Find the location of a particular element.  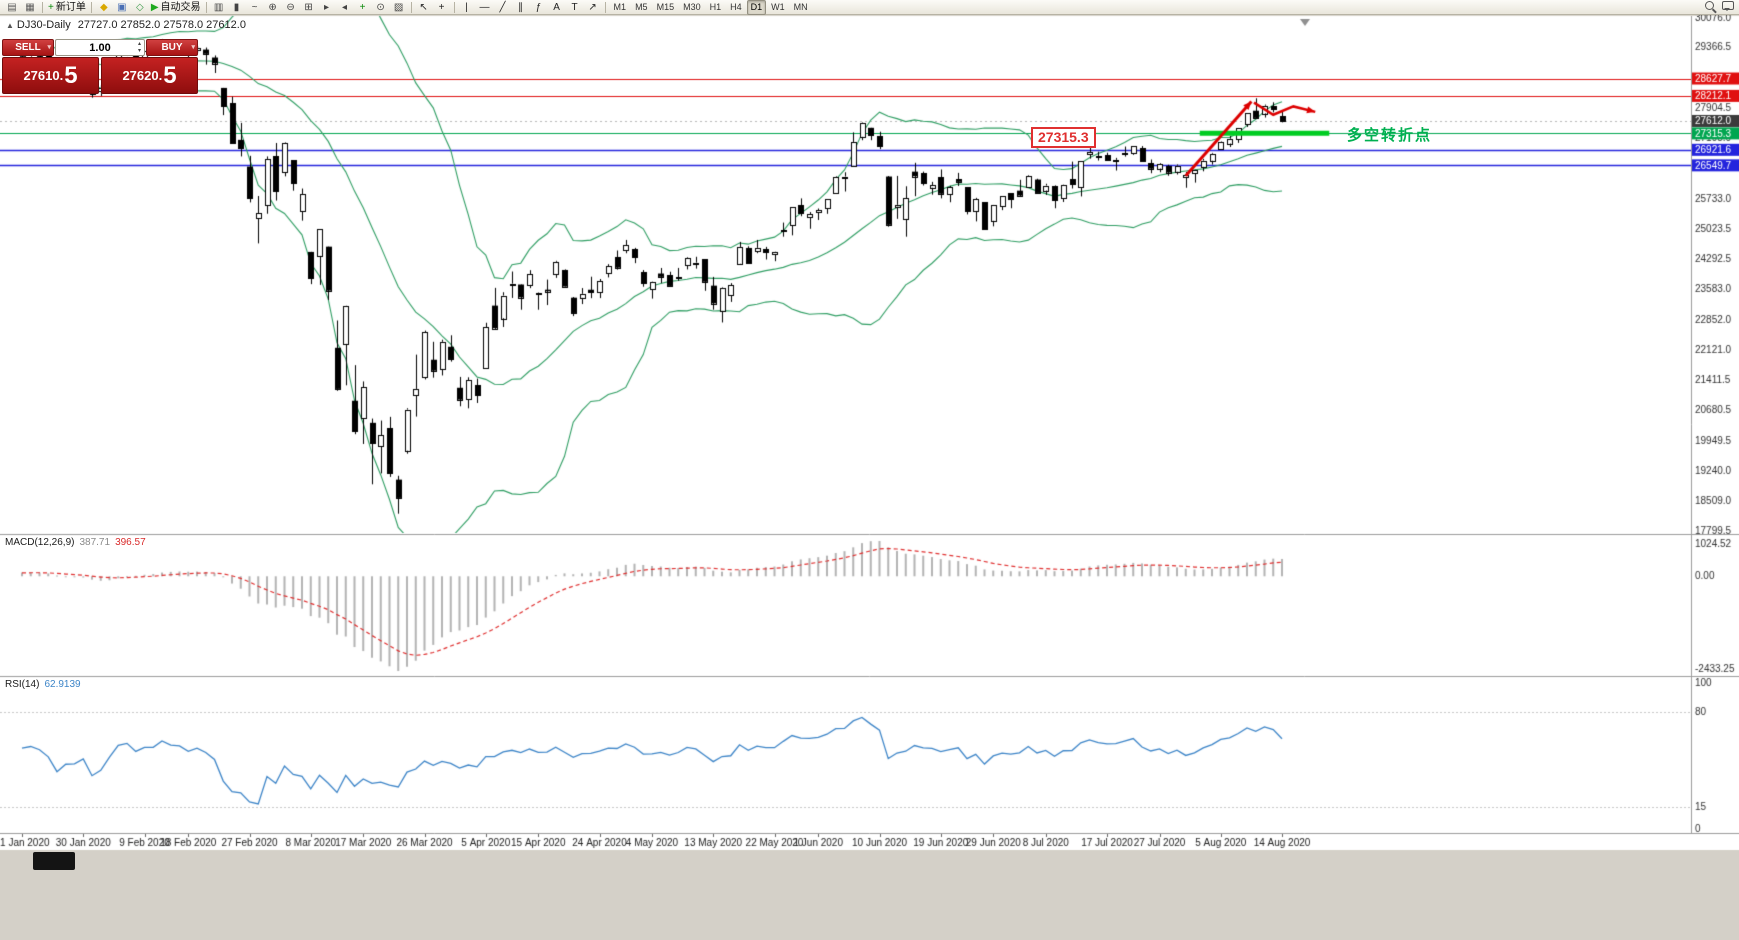

timeframe-M30: M30 is located at coordinates (692, 6).